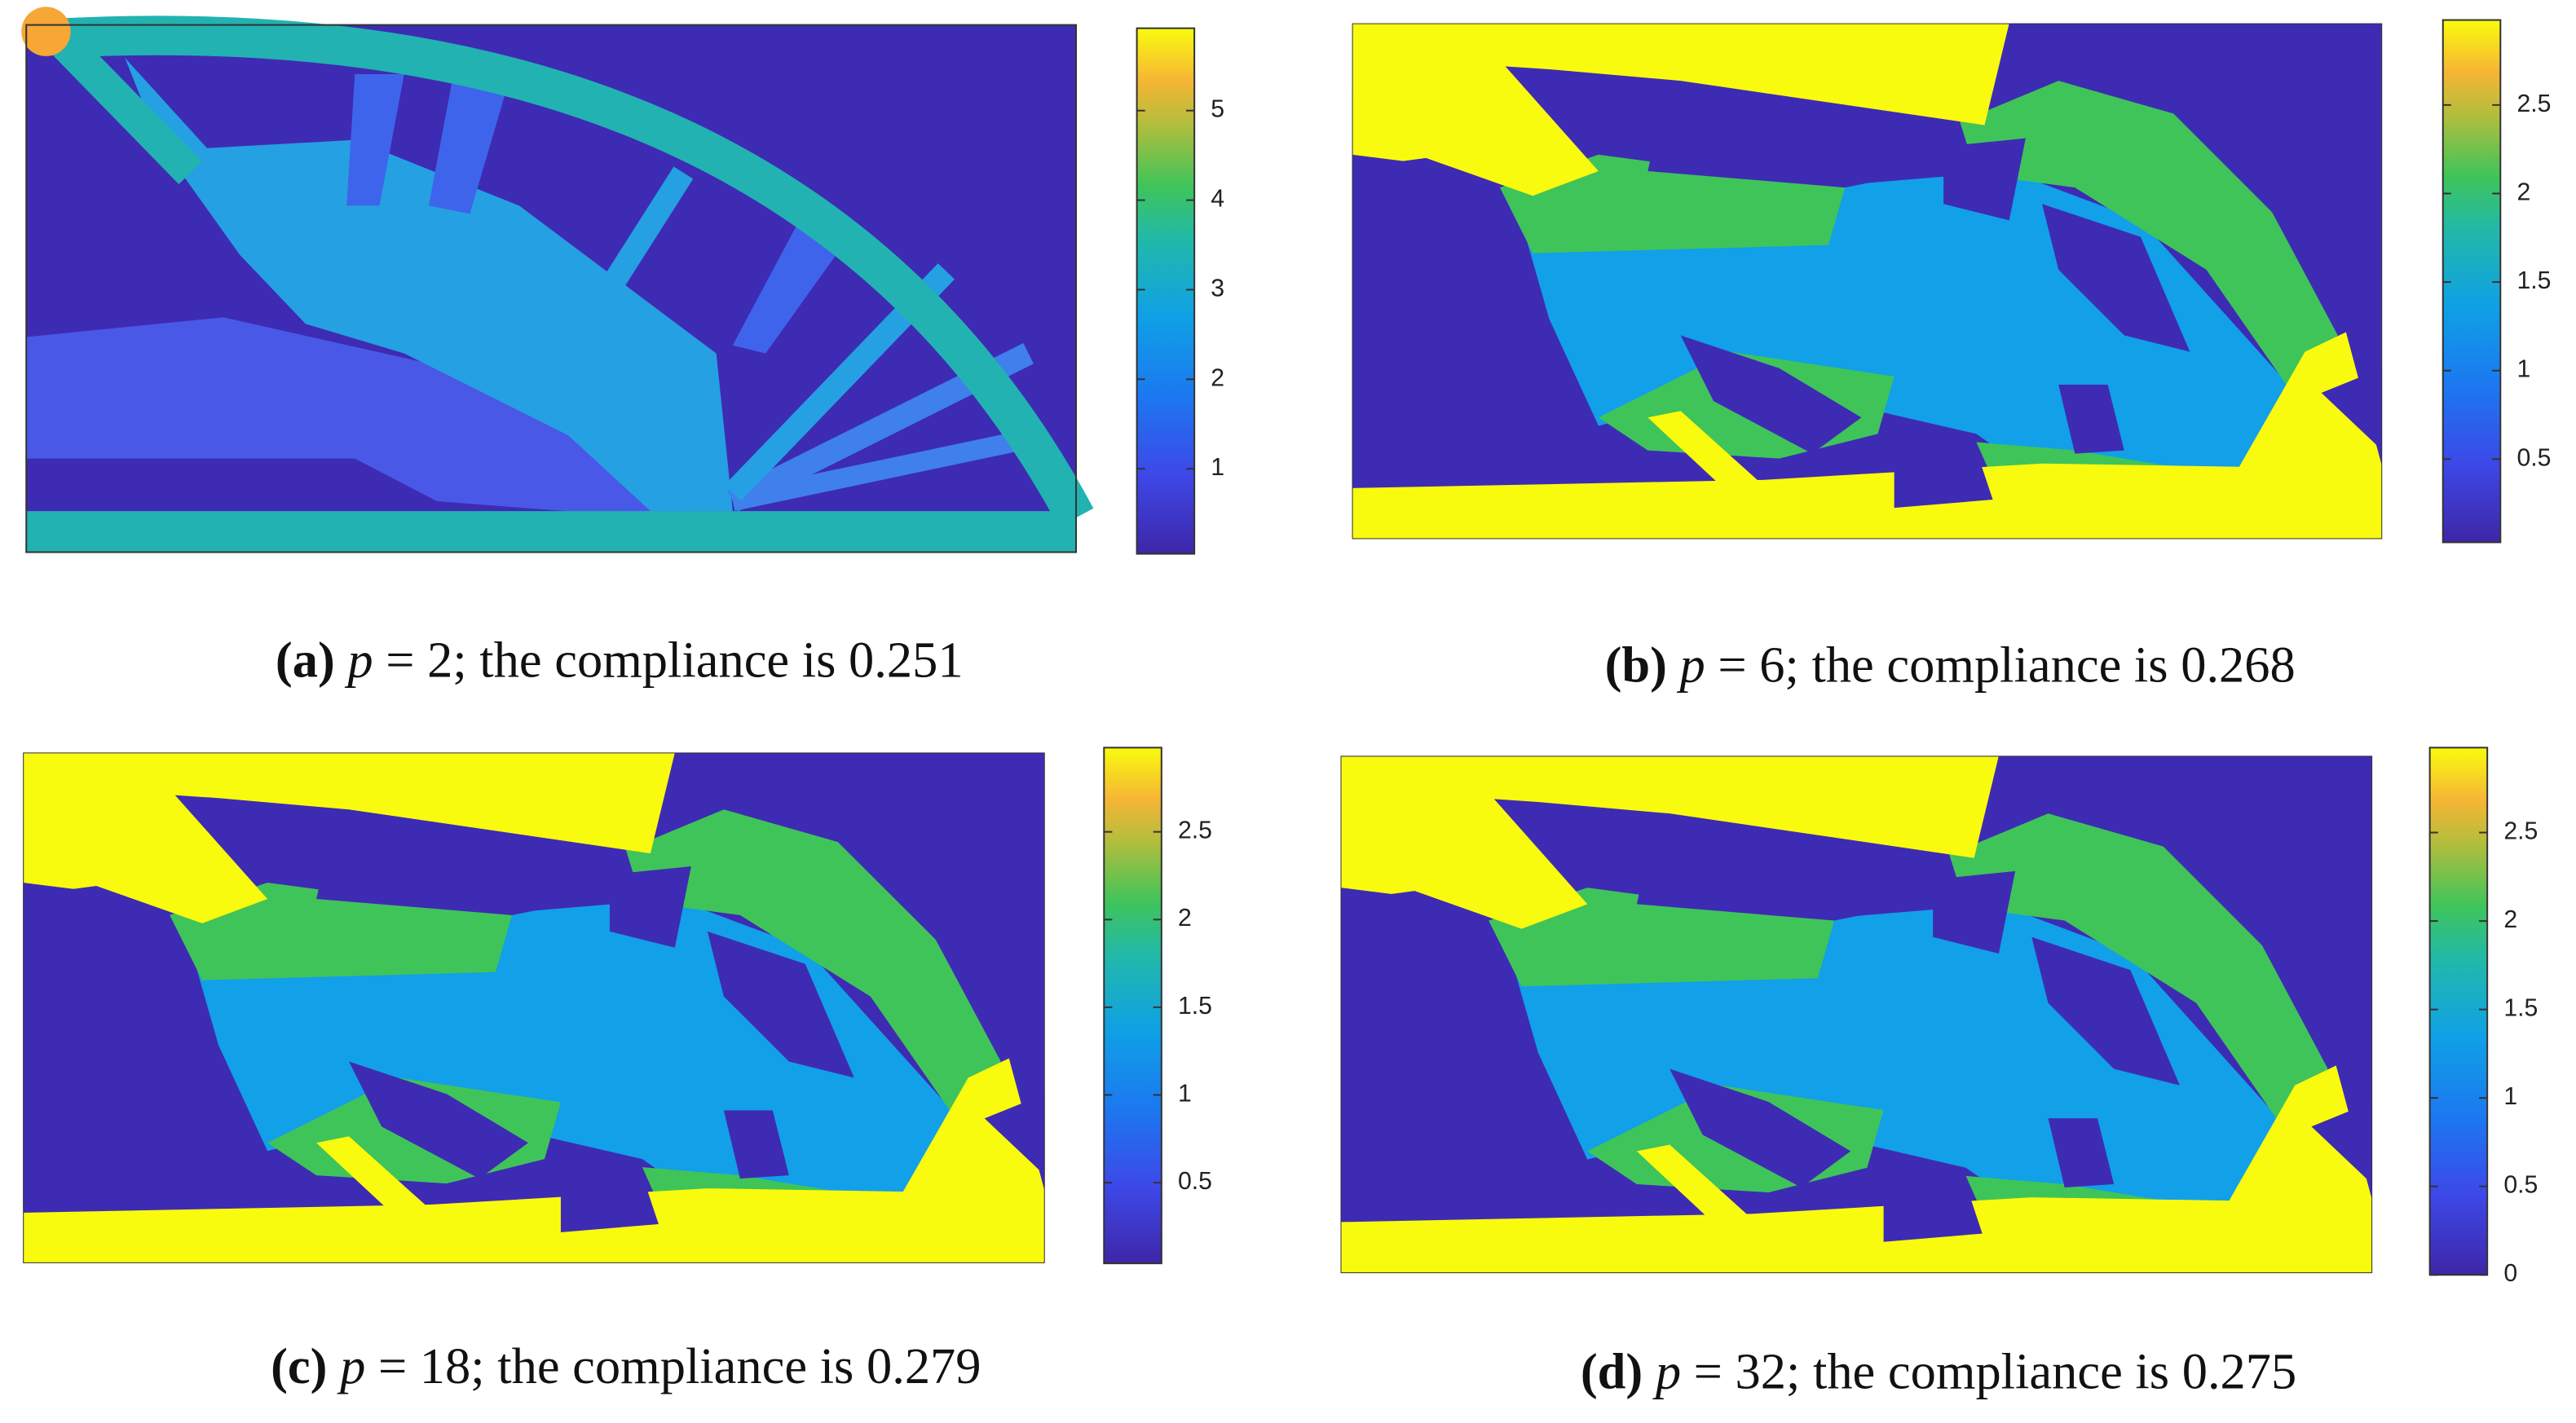 The image size is (2576, 1423). What do you see at coordinates (674, 660) in the screenshot?
I see `caption-text: = 2; the compliance is 0.251` at bounding box center [674, 660].